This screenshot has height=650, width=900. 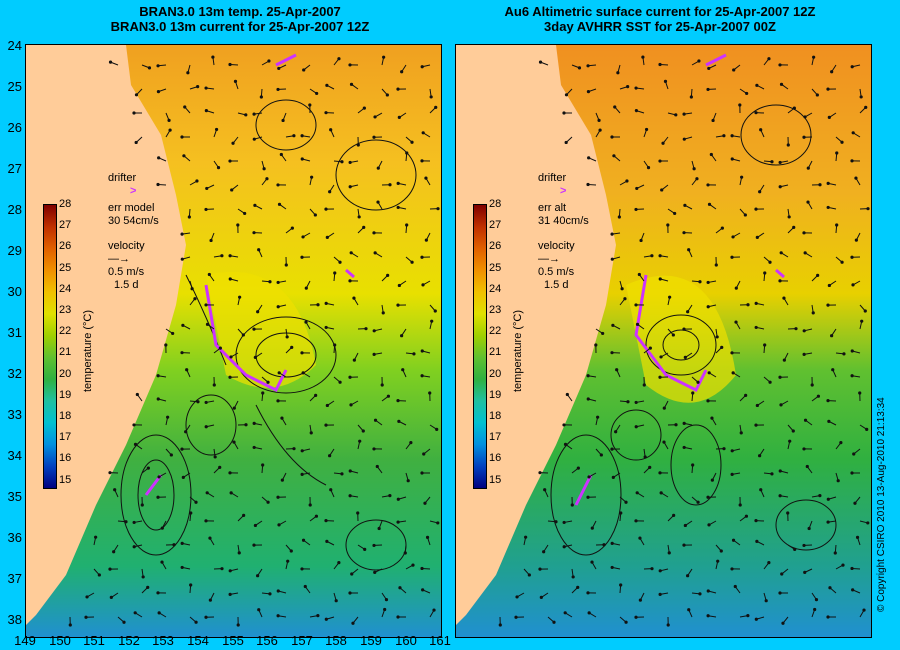 What do you see at coordinates (88, 350) in the screenshot?
I see `left-colorbar-title: temperature (°C)` at bounding box center [88, 350].